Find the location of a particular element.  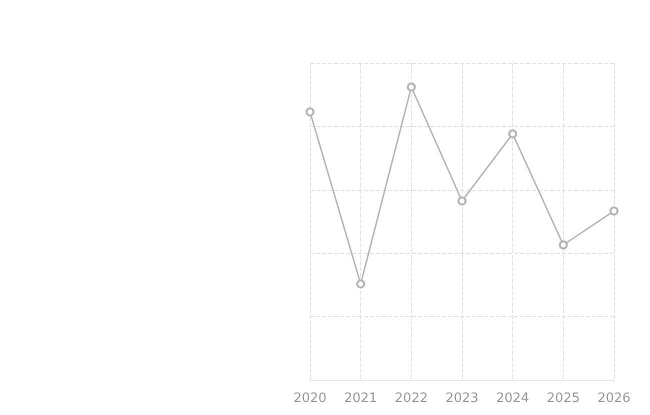

x-tick-label: 2024 is located at coordinates (513, 398).